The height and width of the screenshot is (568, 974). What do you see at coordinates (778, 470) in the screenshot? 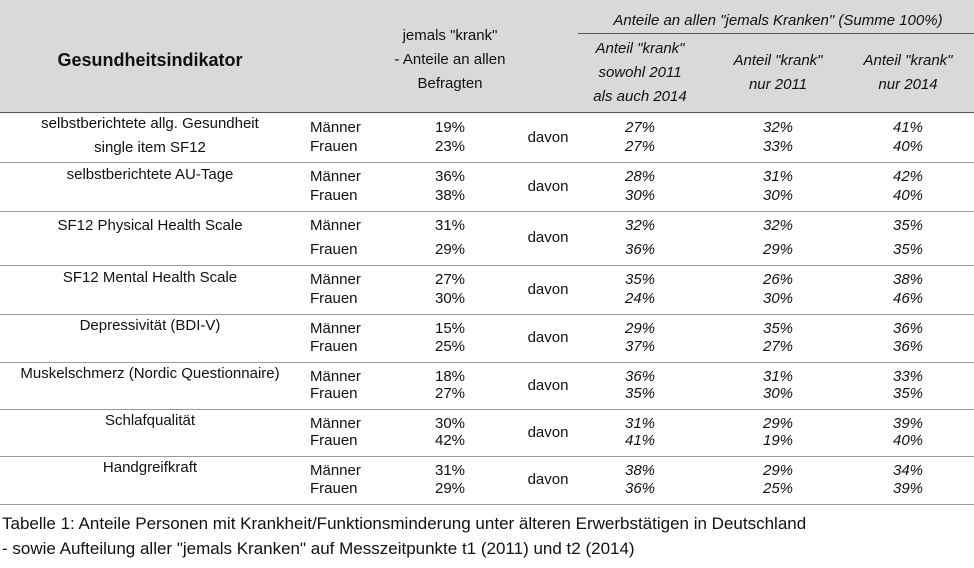
I see `share-sick: 29%` at bounding box center [778, 470].